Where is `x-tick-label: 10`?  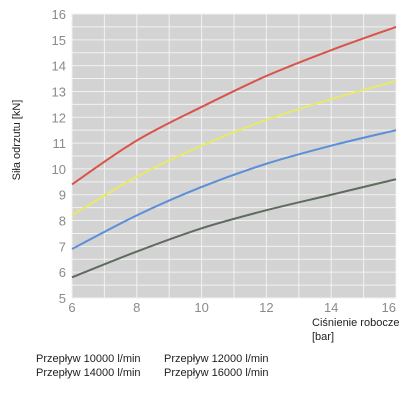
x-tick-label: 10 is located at coordinates (201, 307).